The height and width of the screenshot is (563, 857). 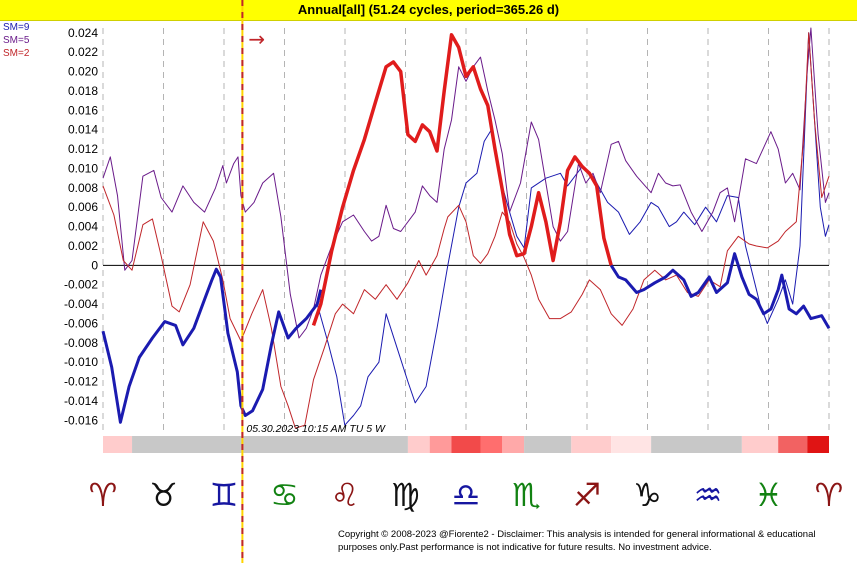 I want to click on y-tick-label: -0.016, so click(x=81, y=420).